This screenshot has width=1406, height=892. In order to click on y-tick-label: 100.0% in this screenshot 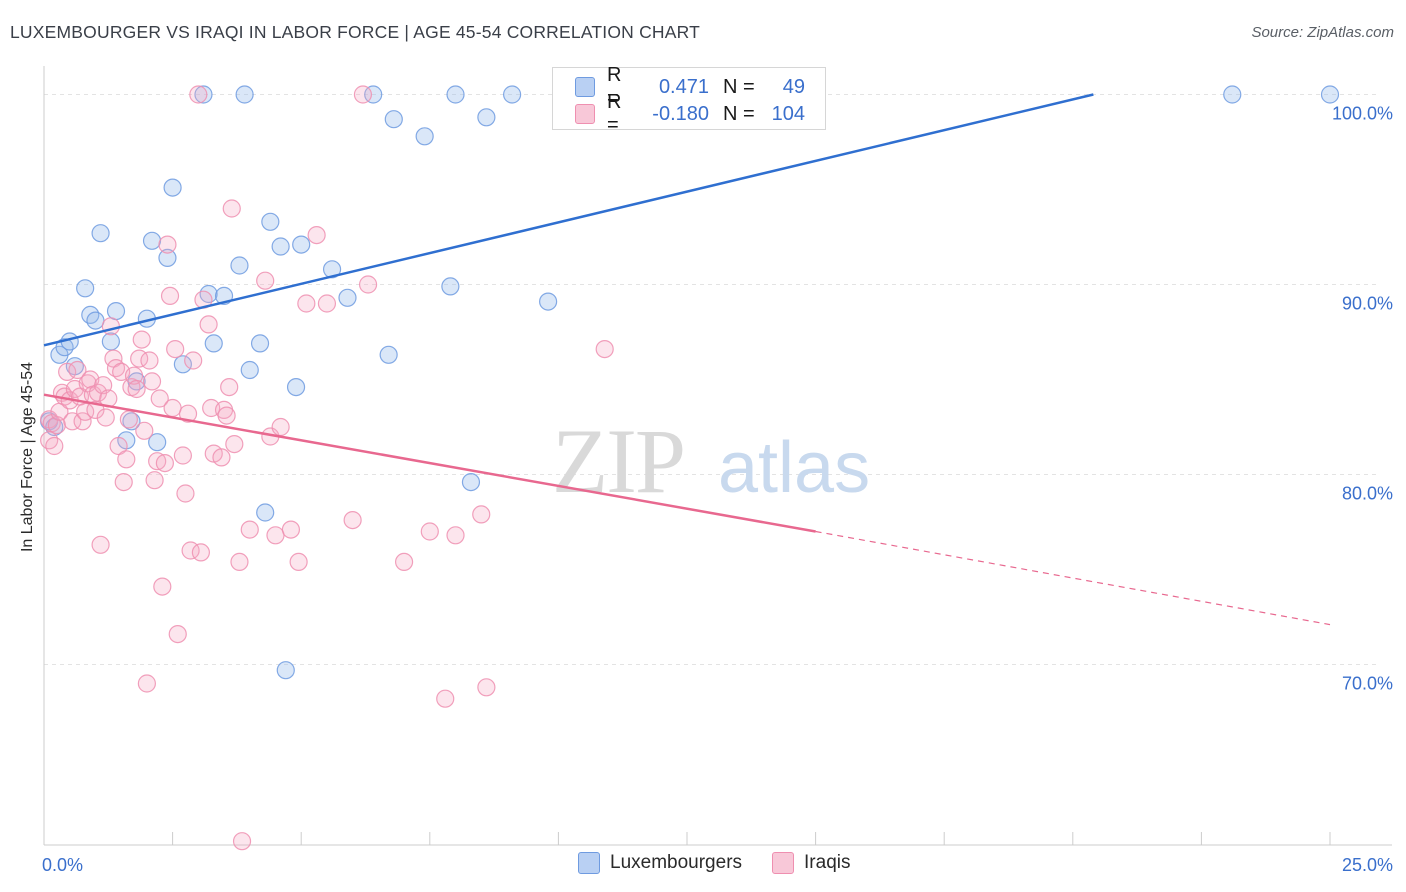, I will do `click(1362, 114)`.